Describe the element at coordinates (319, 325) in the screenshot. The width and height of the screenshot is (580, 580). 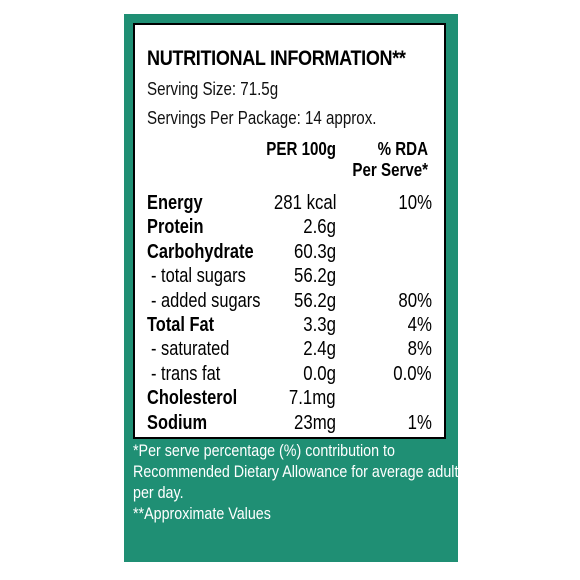
I see `per-100g-value: 3.3g` at that location.